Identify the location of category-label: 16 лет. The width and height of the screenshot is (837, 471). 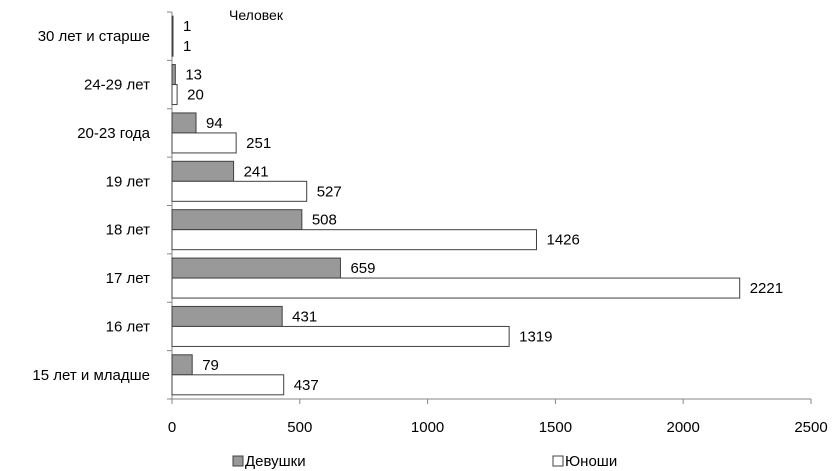
(128, 326).